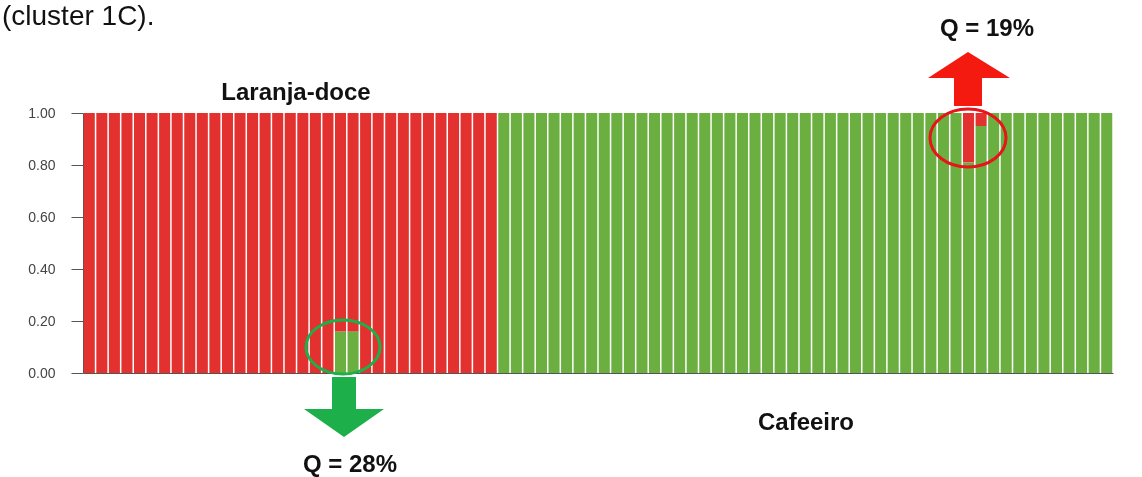 The width and height of the screenshot is (1142, 477). Describe the element at coordinates (42, 216) in the screenshot. I see `y-tick-label: 0.60` at that location.